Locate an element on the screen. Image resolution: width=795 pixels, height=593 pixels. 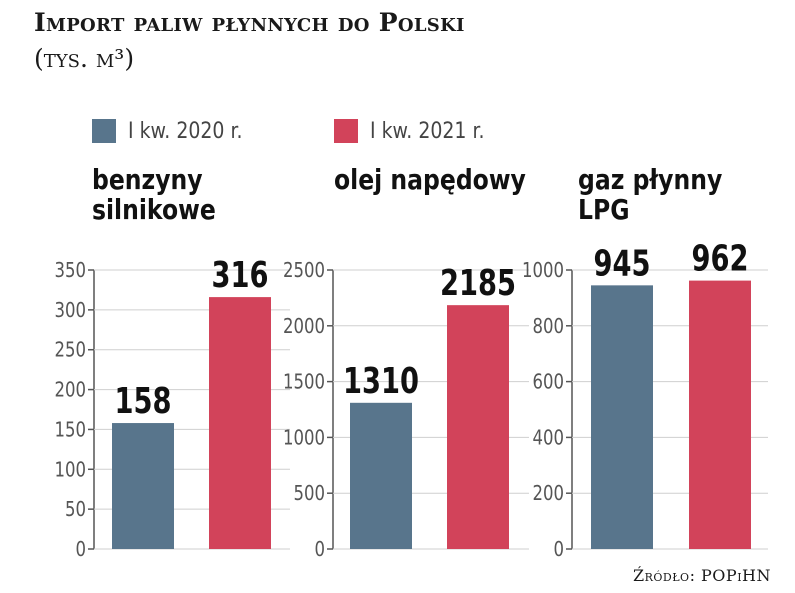
bar-olej-2021 is located at coordinates (478, 427).